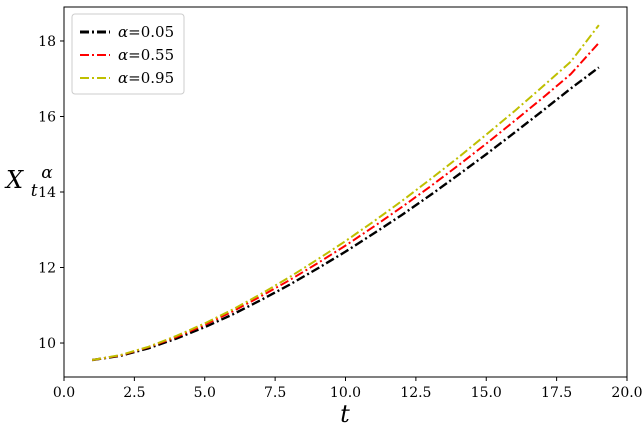 This screenshot has width=644, height=430. I want to click on x-tick-label: 0.0, so click(64, 393).